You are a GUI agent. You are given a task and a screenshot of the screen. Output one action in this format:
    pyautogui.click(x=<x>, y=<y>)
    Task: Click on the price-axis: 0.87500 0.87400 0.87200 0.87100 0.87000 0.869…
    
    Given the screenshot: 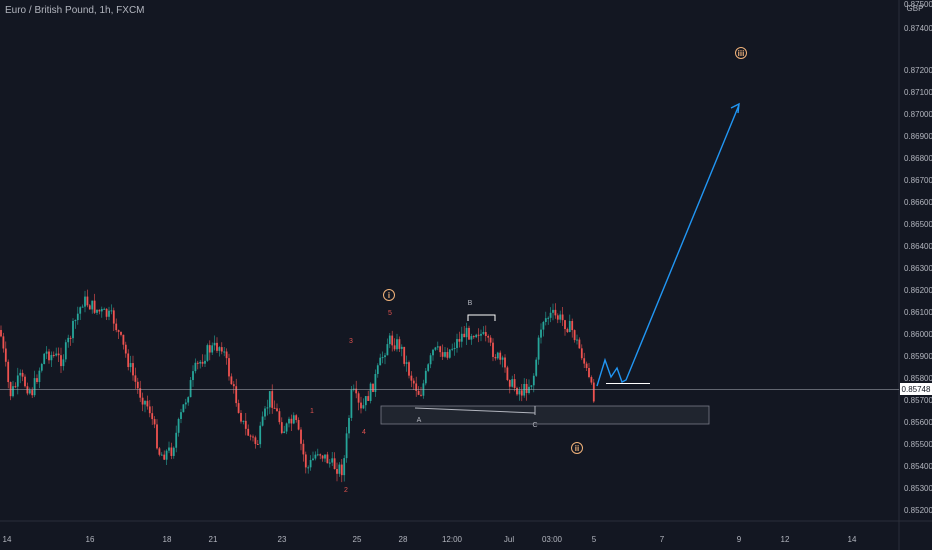 What is the action you would take?
    pyautogui.click(x=918, y=257)
    